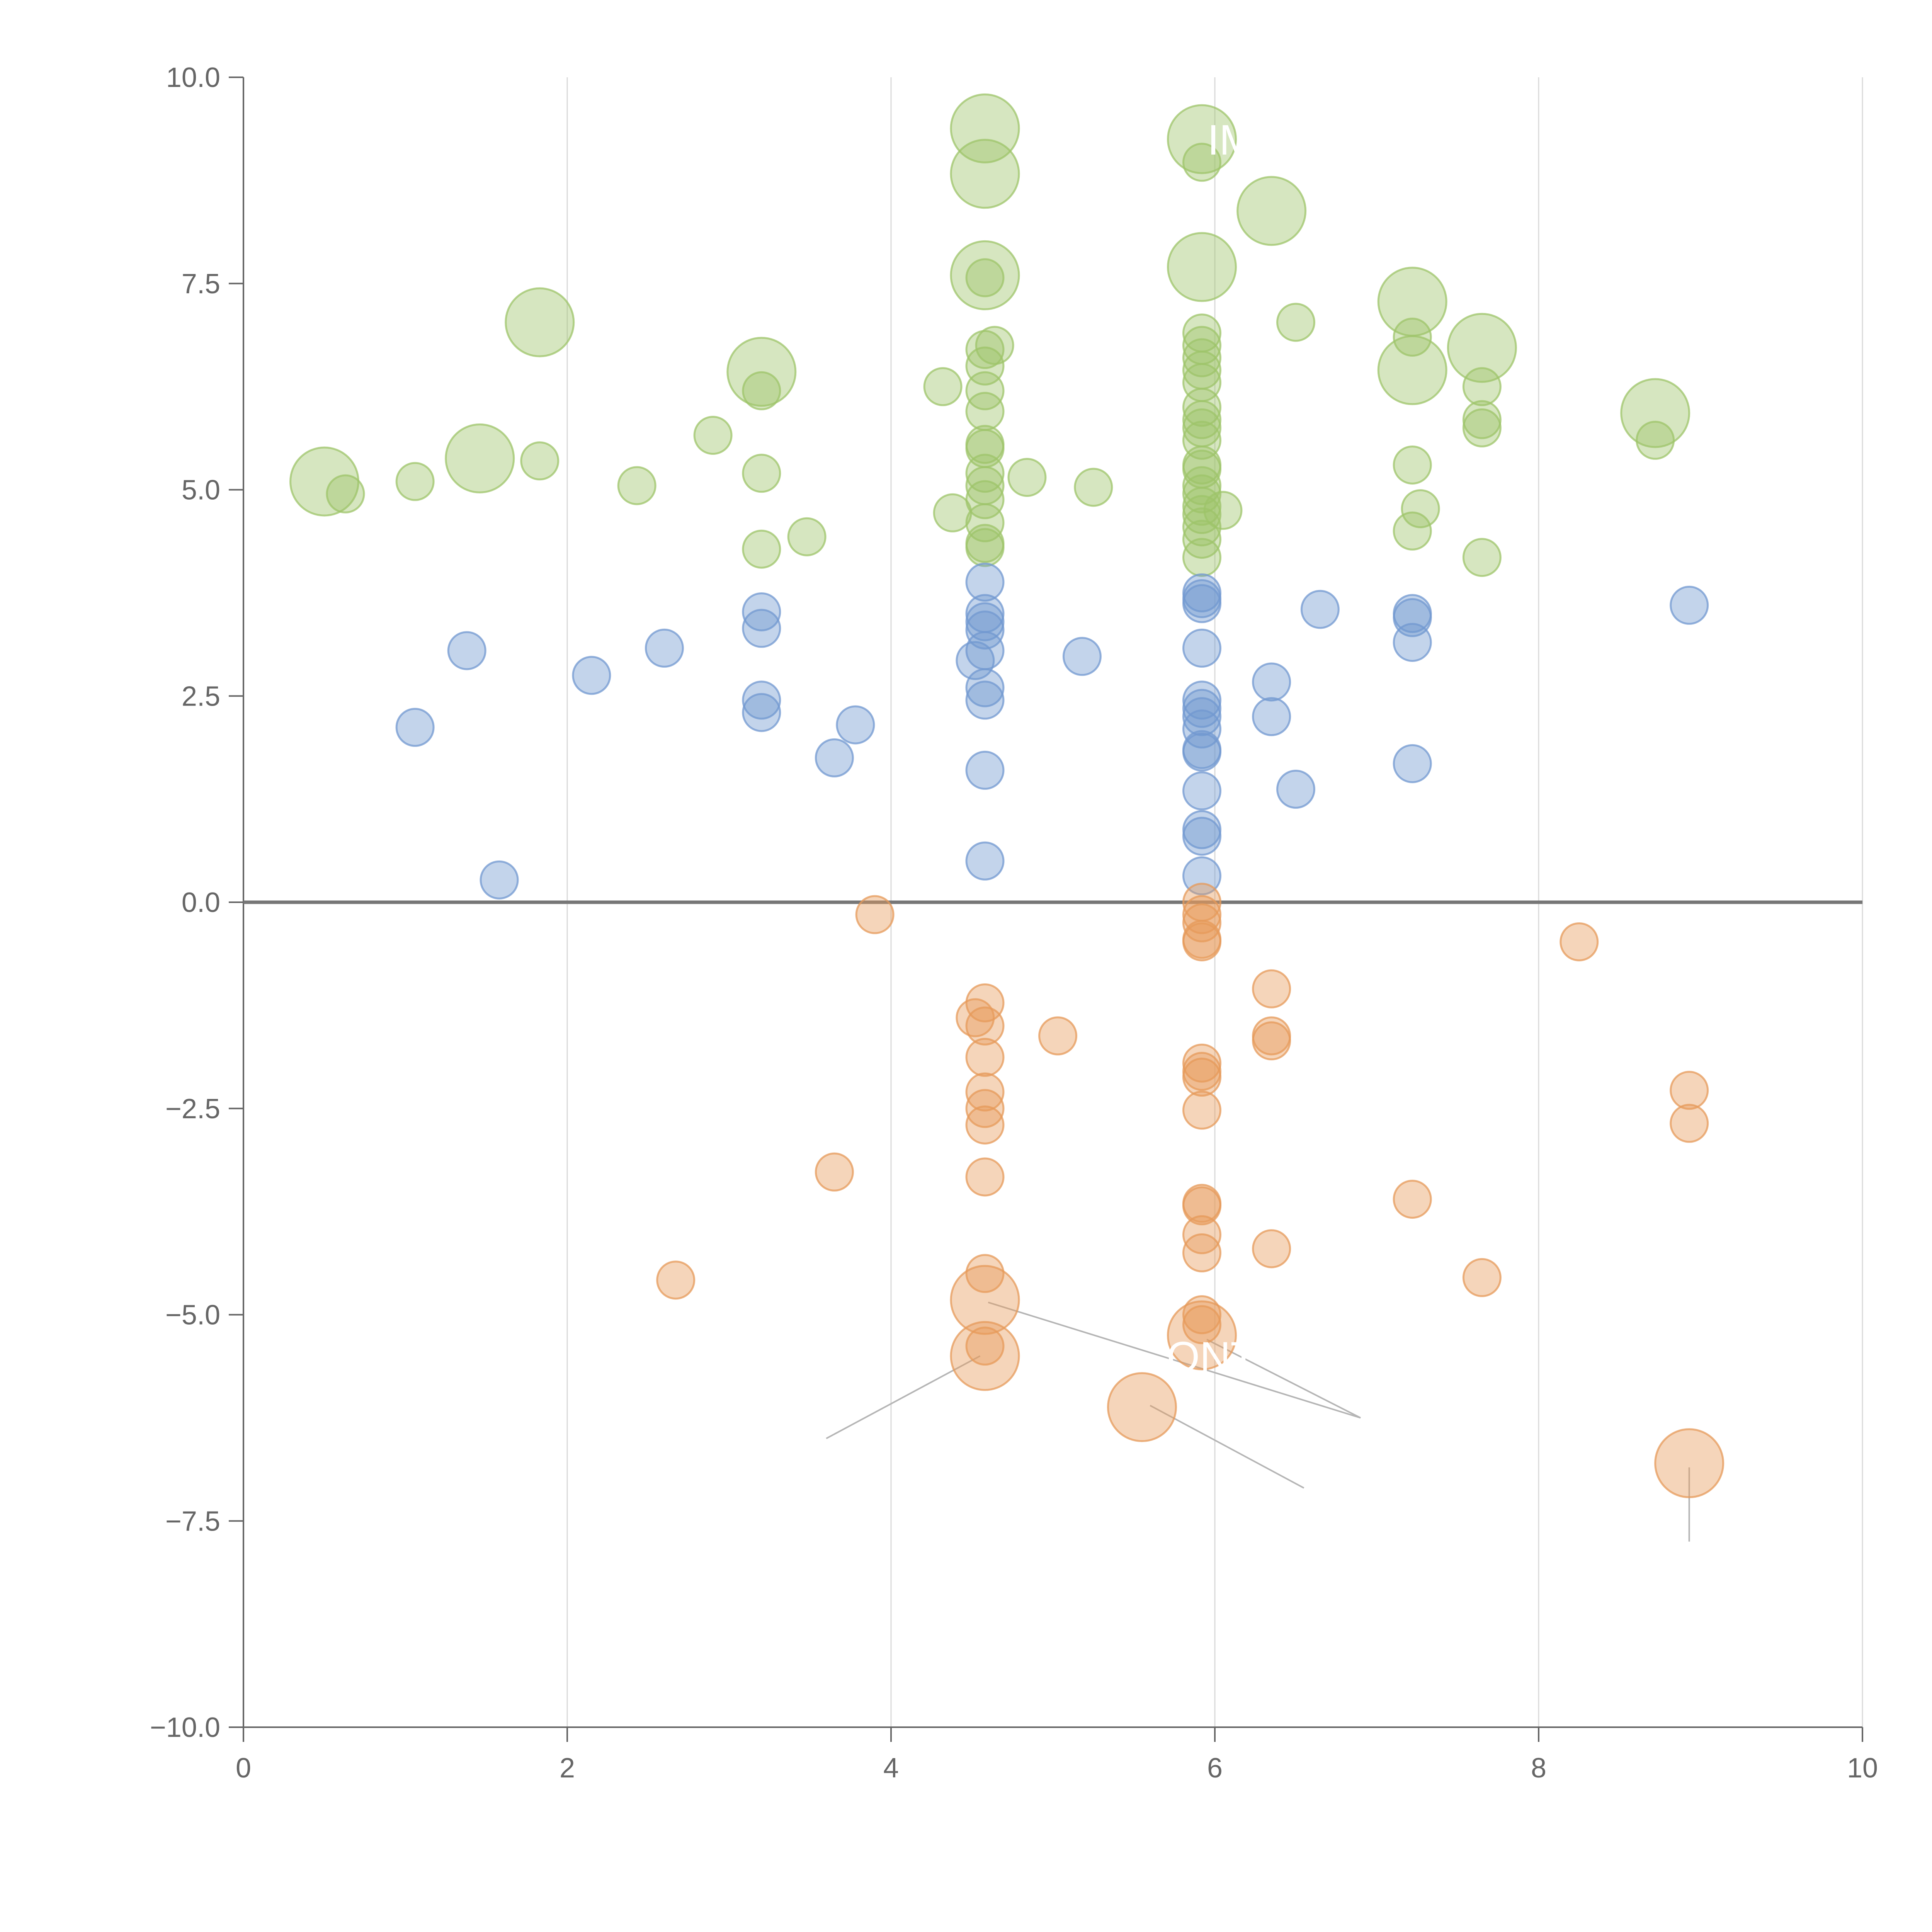 This screenshot has height=1932, width=1932. What do you see at coordinates (192, 1522) in the screenshot?
I see `y-tick-label: −7.5` at bounding box center [192, 1522].